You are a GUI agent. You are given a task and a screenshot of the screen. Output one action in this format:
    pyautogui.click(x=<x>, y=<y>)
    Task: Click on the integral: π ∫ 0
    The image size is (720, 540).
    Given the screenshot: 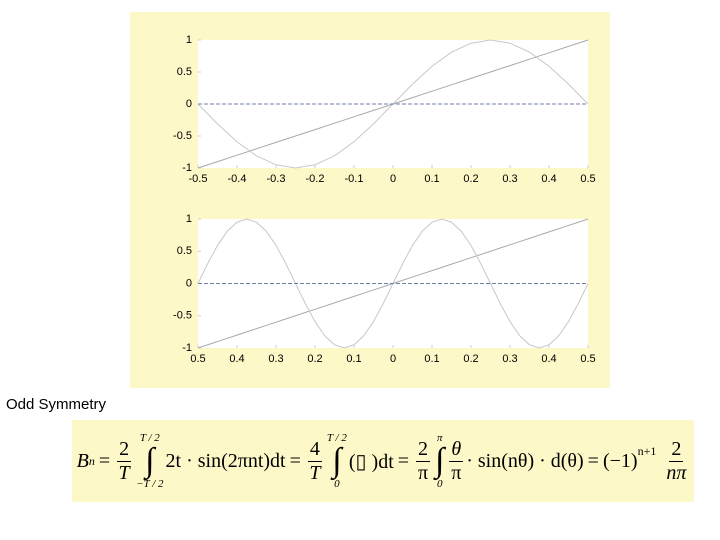 What is the action you would take?
    pyautogui.click(x=439, y=461)
    